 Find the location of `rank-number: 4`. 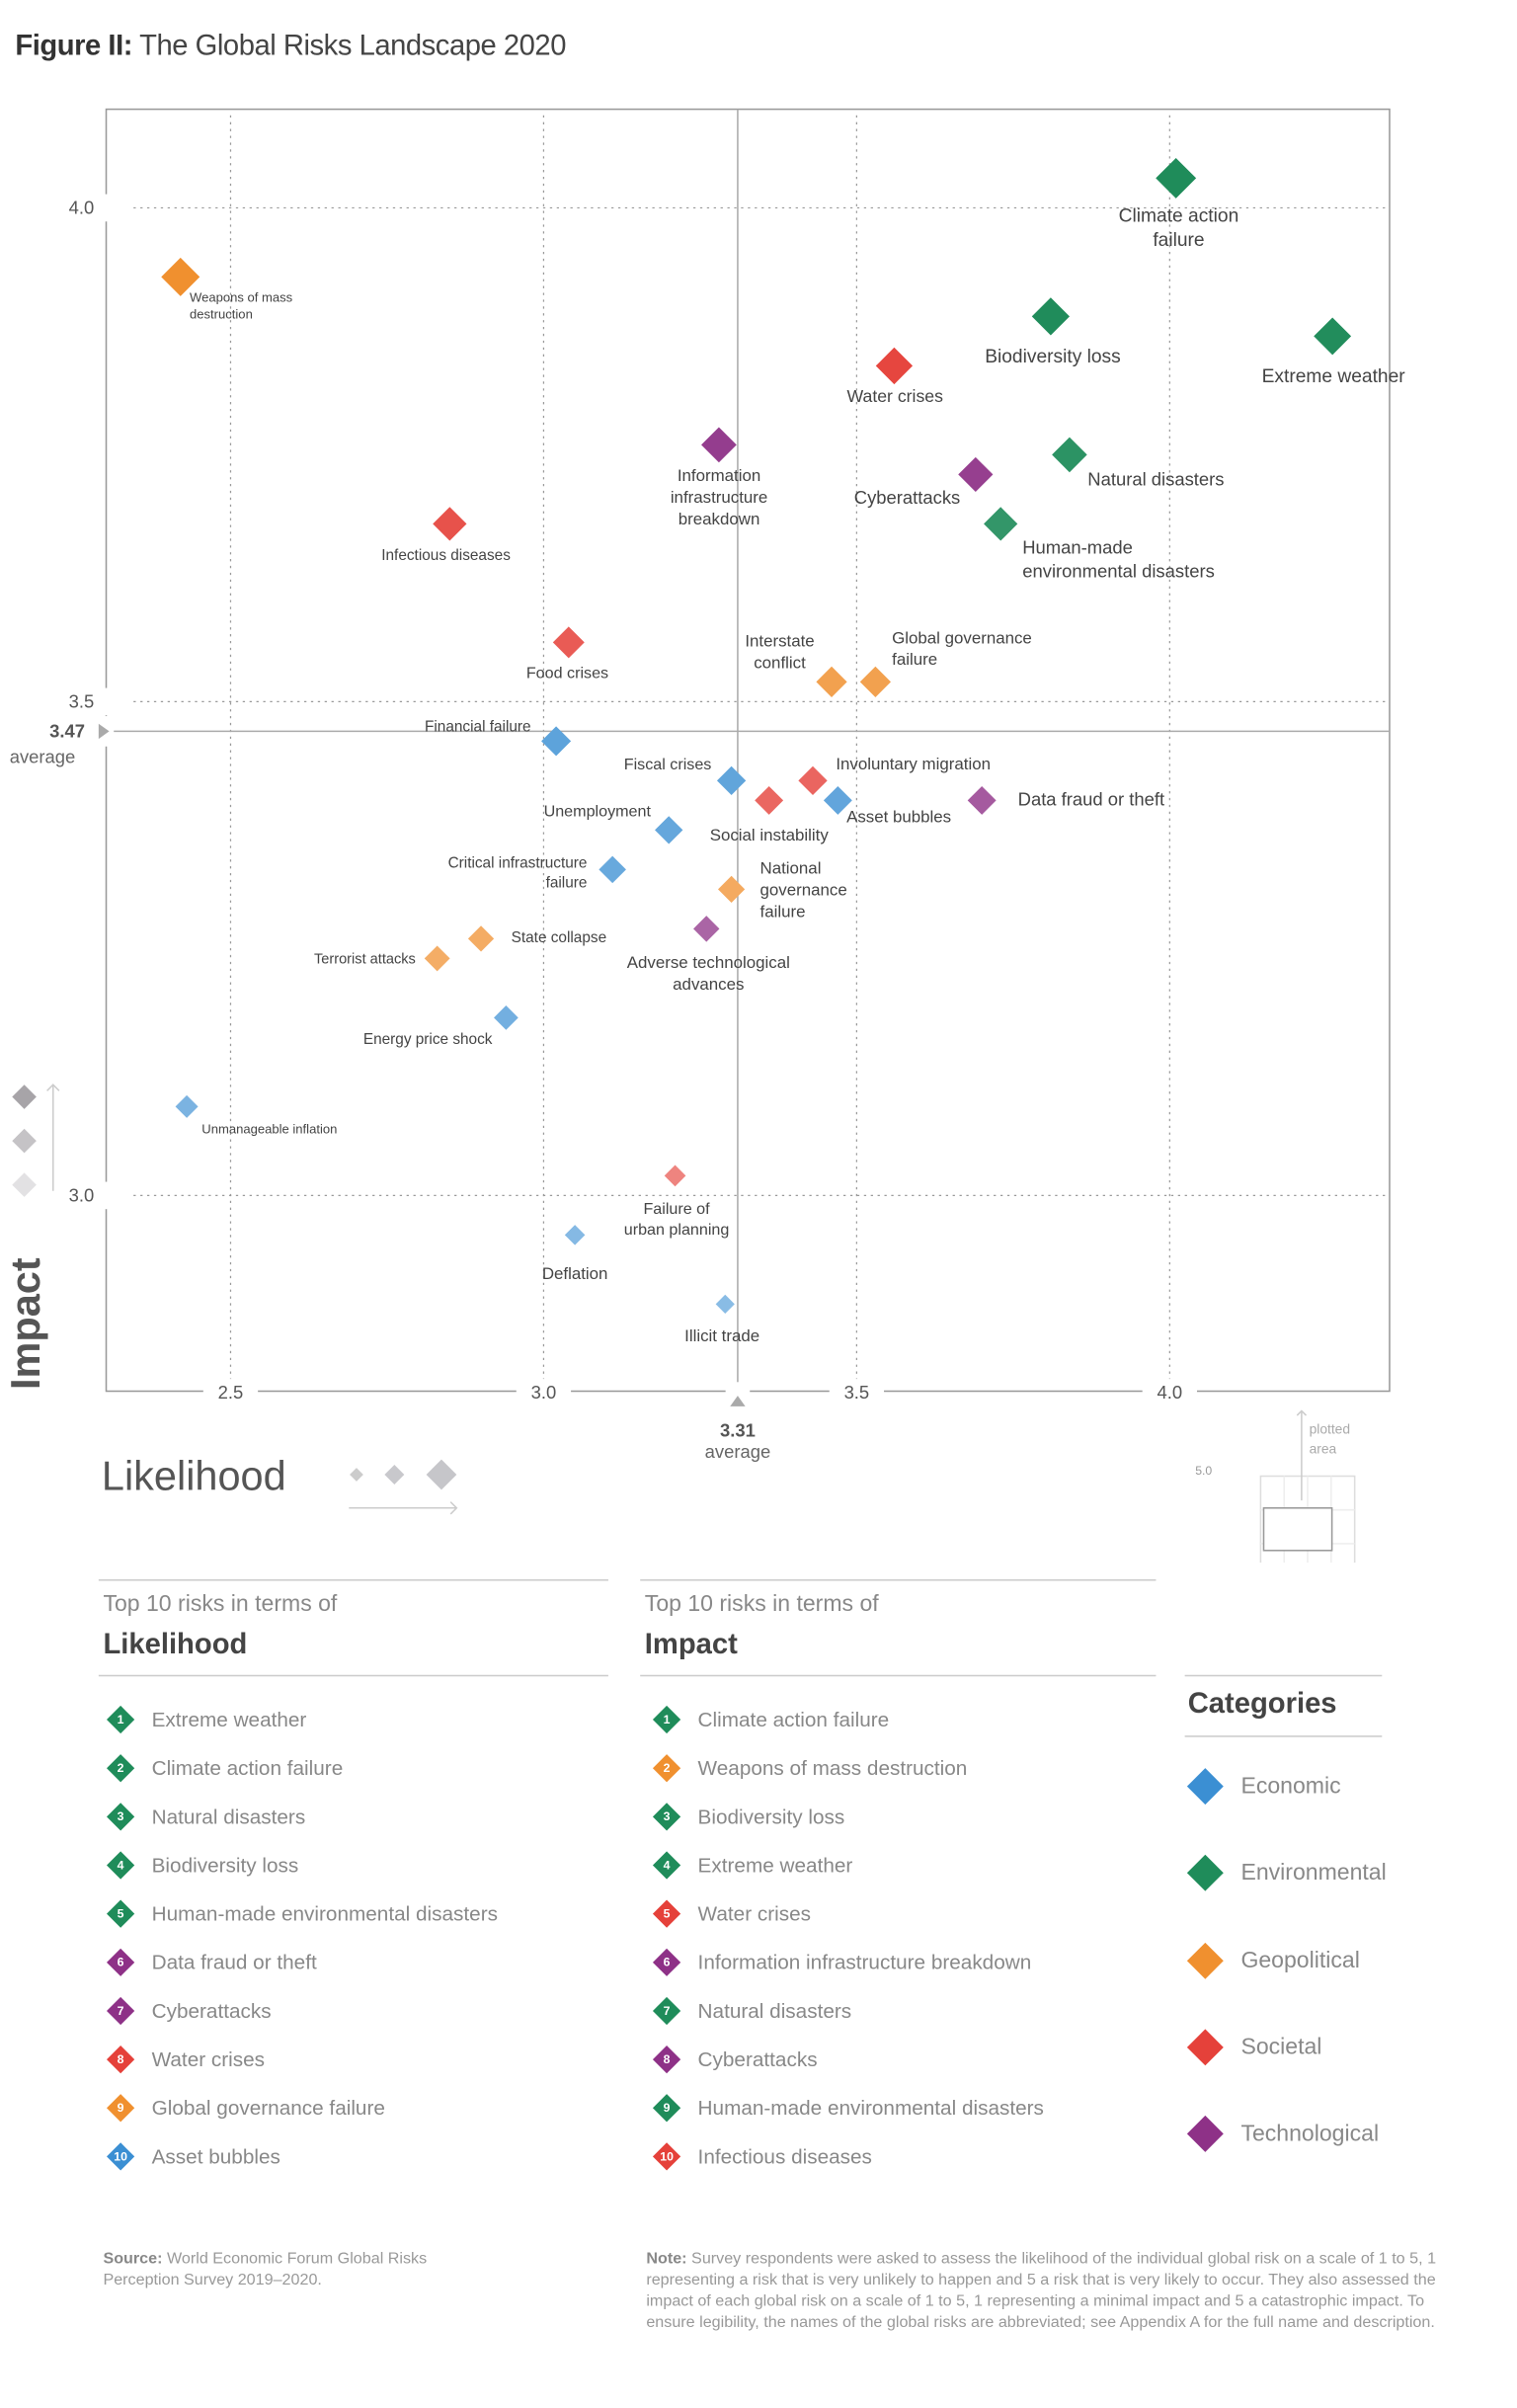

rank-number: 4 is located at coordinates (121, 1866).